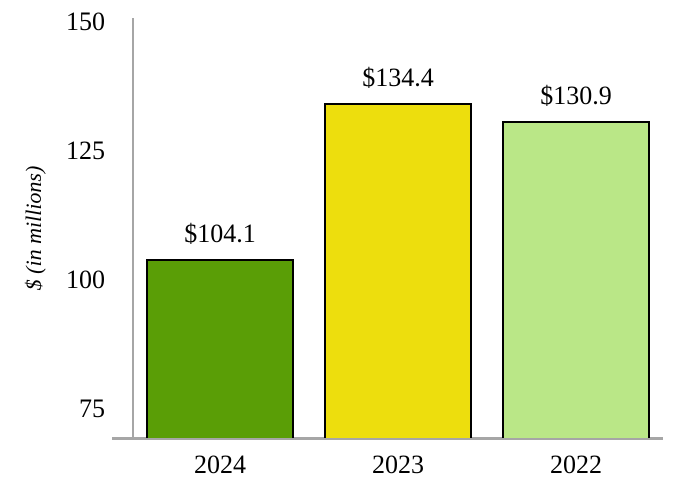 The width and height of the screenshot is (682, 500). Describe the element at coordinates (398, 464) in the screenshot. I see `x-category-label-2023: 2023` at that location.